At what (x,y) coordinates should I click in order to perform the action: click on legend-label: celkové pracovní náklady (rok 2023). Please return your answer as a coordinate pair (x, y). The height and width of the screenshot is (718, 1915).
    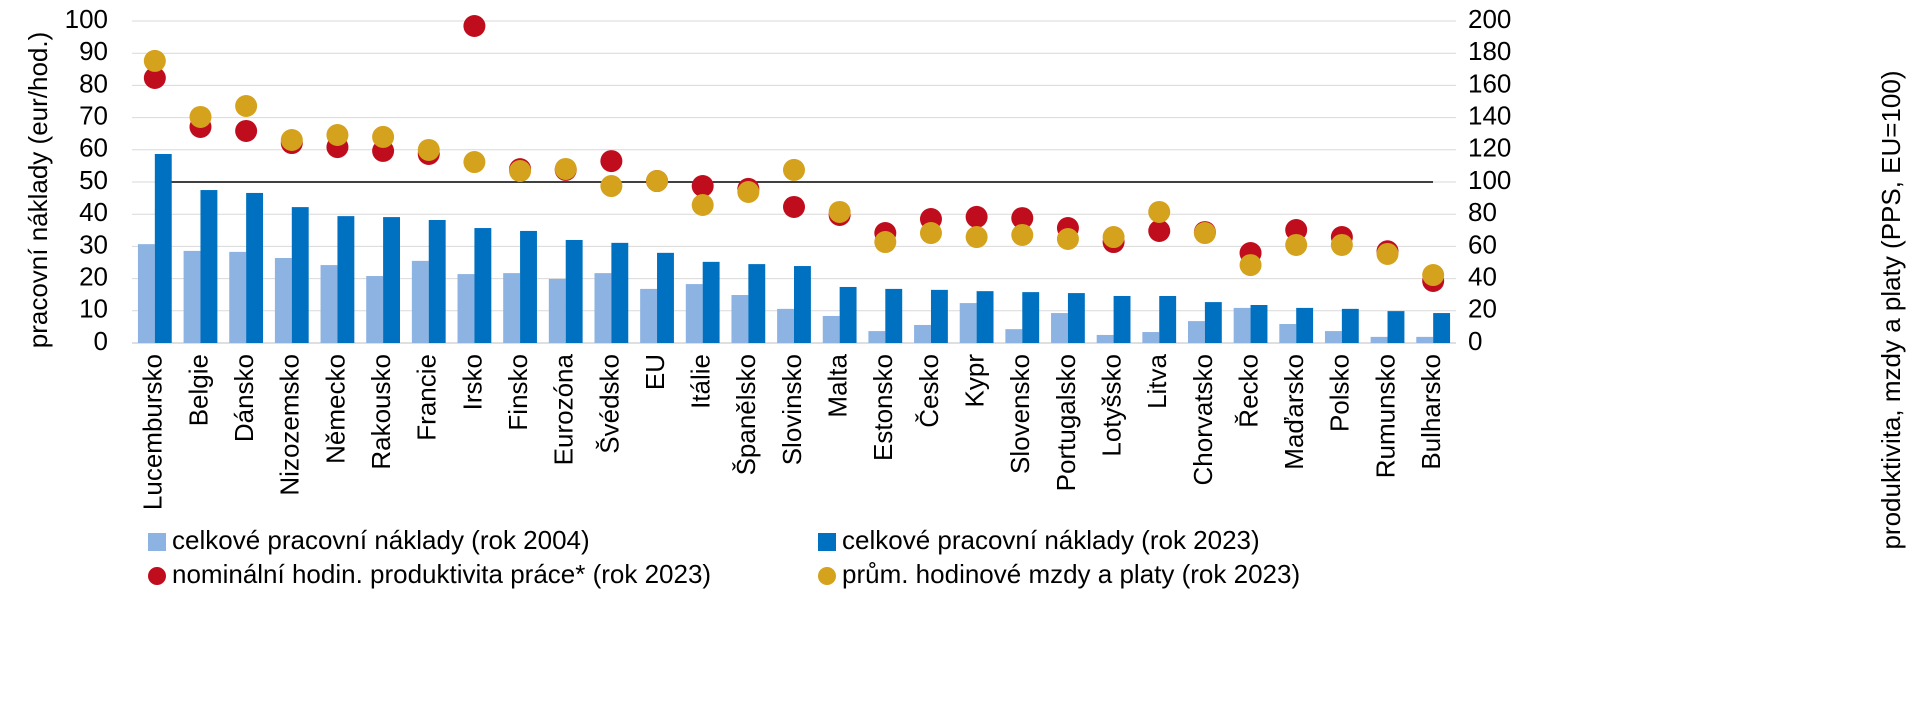
    Looking at the image, I should click on (1051, 540).